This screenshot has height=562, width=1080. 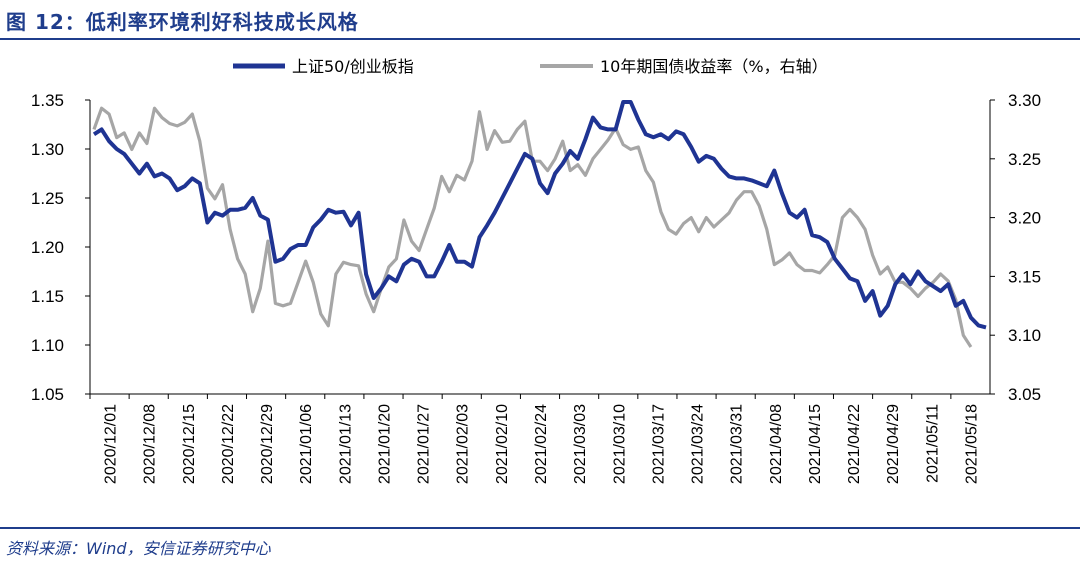 What do you see at coordinates (698, 444) in the screenshot?
I see `x-tick-label: 2021/03/24` at bounding box center [698, 444].